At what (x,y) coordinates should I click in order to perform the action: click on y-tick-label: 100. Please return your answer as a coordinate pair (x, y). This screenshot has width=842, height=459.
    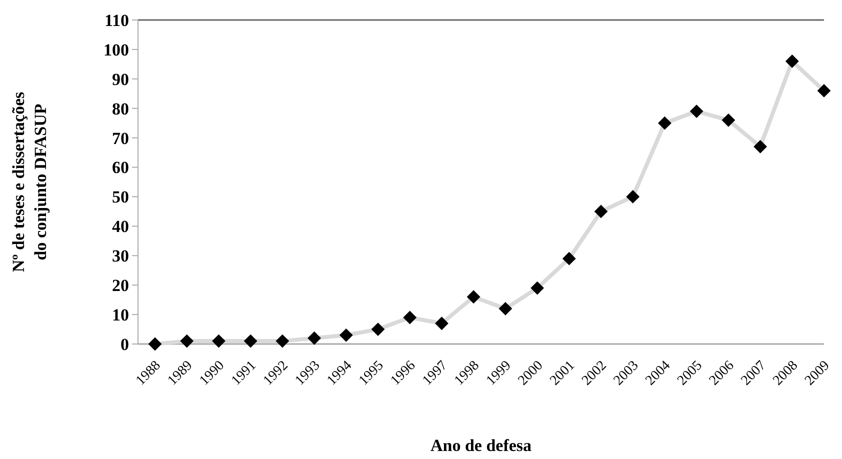
    Looking at the image, I should click on (116, 50).